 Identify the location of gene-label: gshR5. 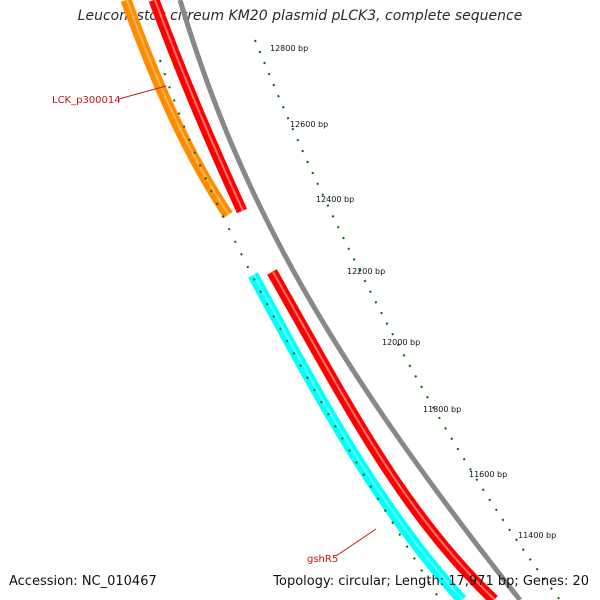
(322, 559).